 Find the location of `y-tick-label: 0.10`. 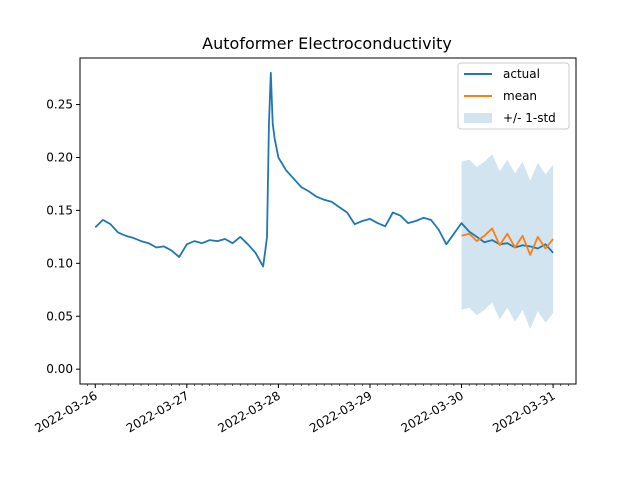

y-tick-label: 0.10 is located at coordinates (59, 263).